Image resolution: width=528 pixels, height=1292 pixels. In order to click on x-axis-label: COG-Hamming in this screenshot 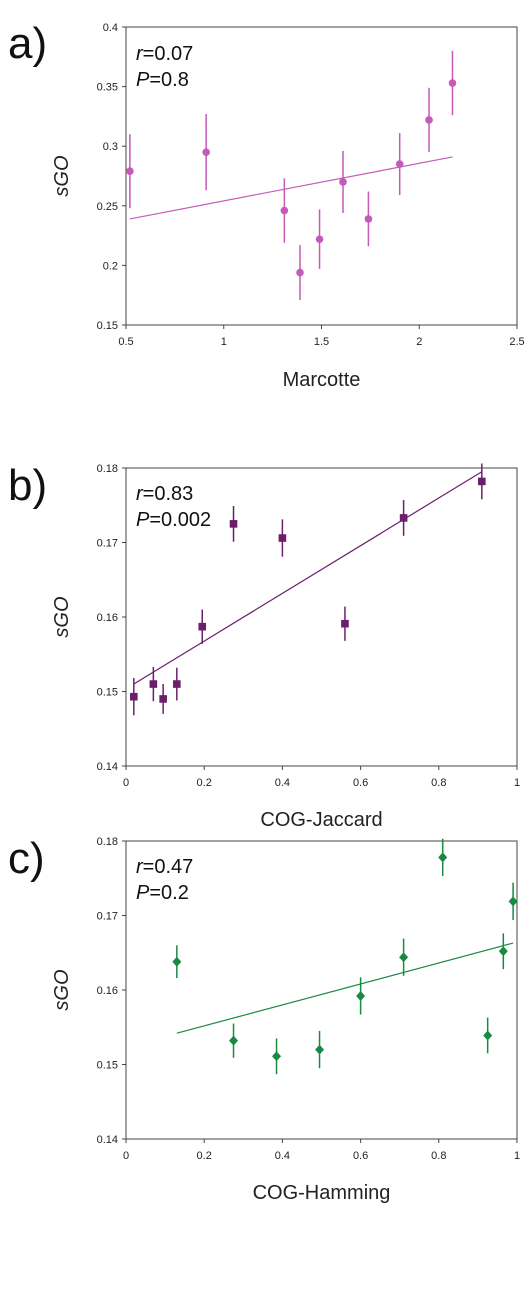, I will do `click(322, 1193)`.